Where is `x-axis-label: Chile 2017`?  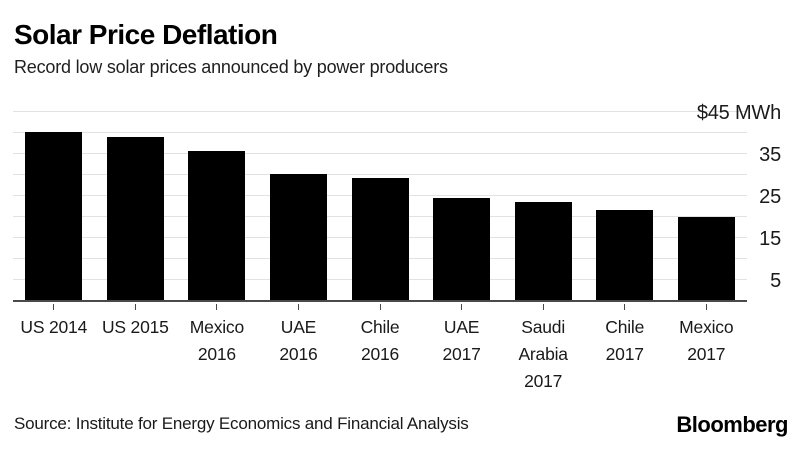
x-axis-label: Chile 2017 is located at coordinates (625, 340).